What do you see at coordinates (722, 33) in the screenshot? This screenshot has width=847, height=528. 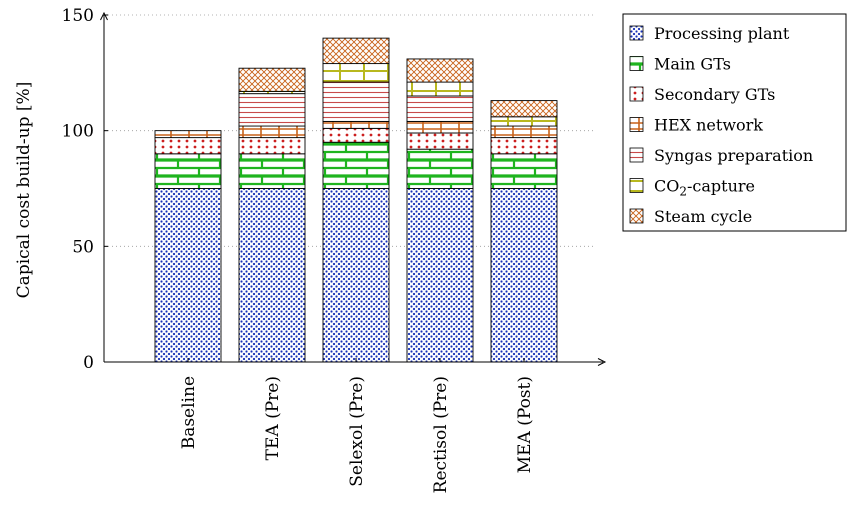 I see `legend-label: Processing plant` at bounding box center [722, 33].